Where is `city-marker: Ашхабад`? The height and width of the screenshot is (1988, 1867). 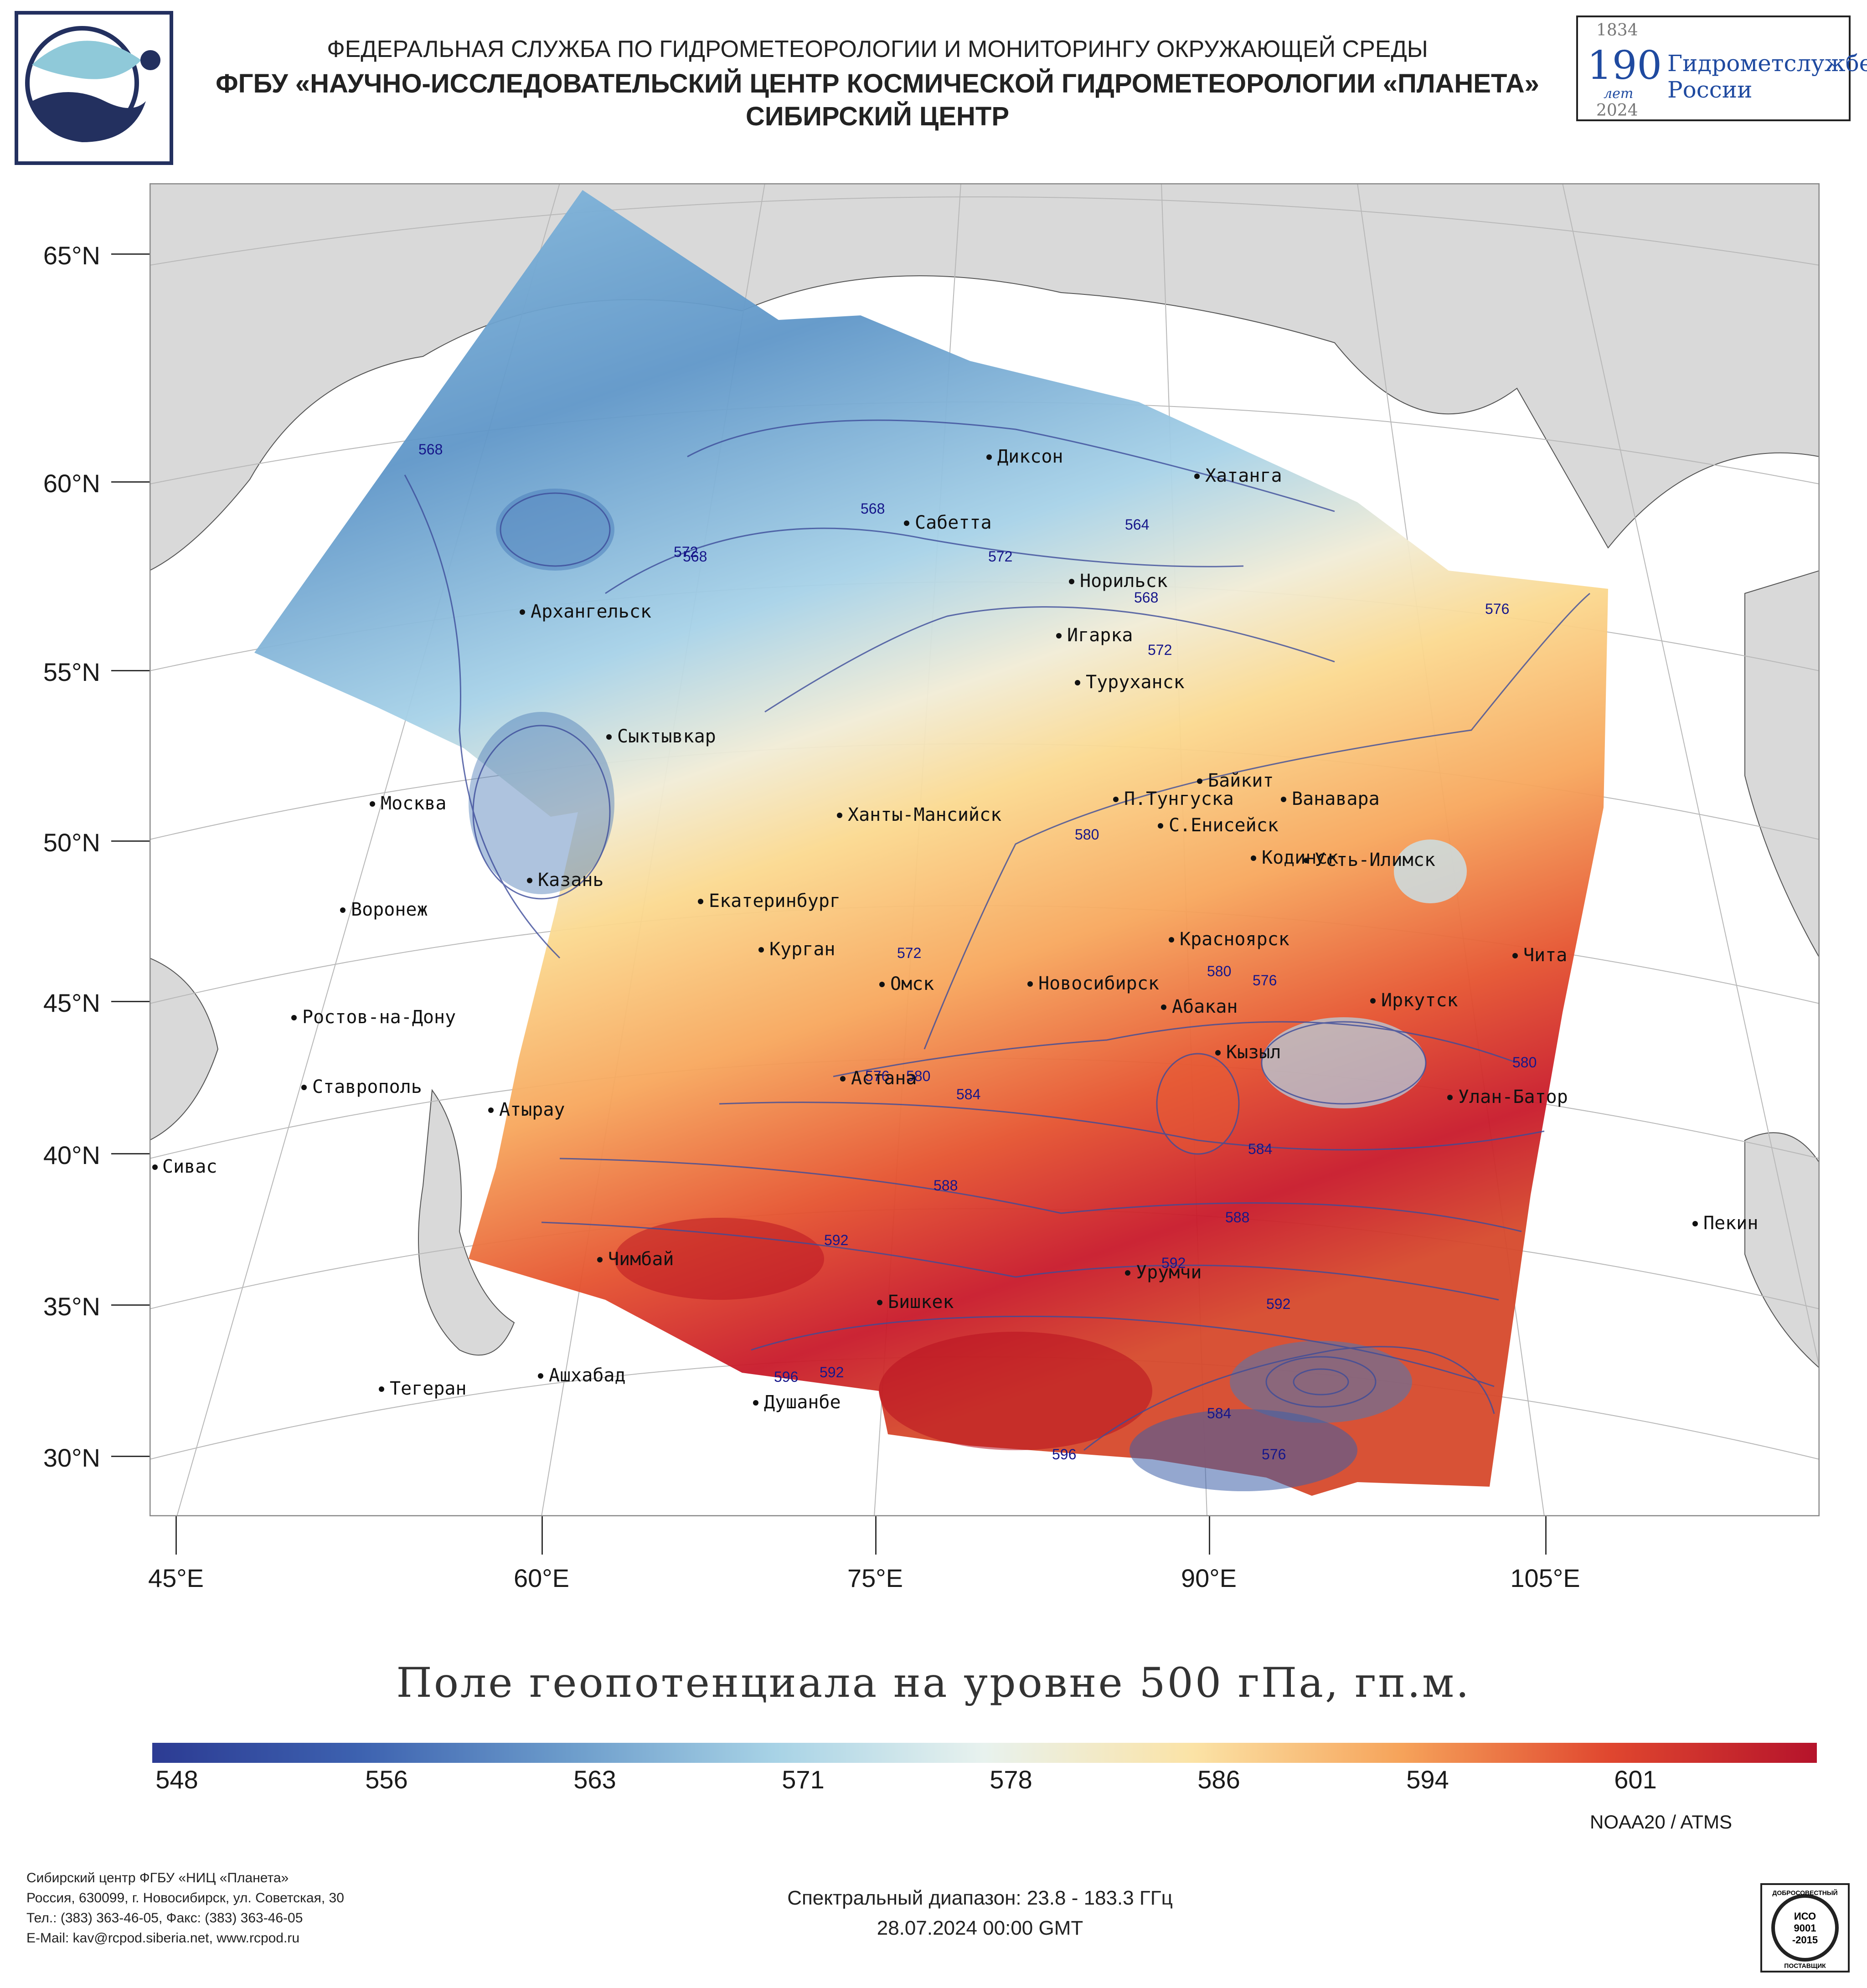 city-marker: Ашхабад is located at coordinates (582, 1375).